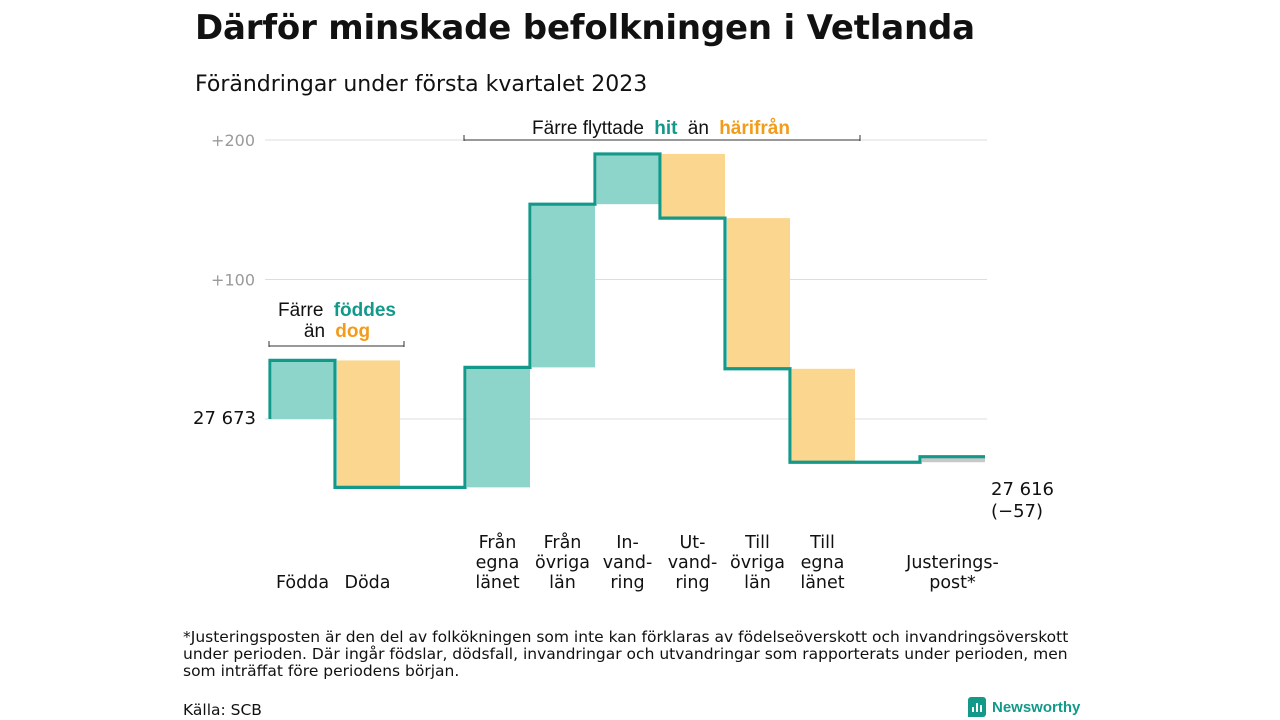 This screenshot has height=720, width=1280. I want to click on category-label: In-, so click(627, 543).